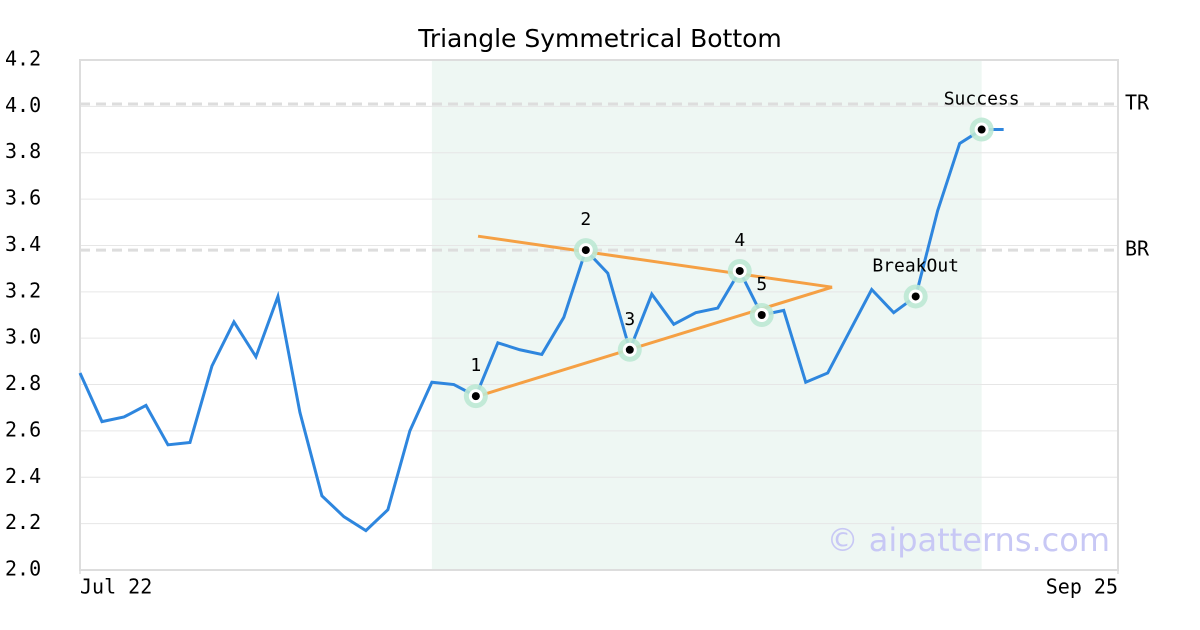 This screenshot has width=1200, height=630. Describe the element at coordinates (23, 569) in the screenshot. I see `y-tick-label: 2.0` at that location.